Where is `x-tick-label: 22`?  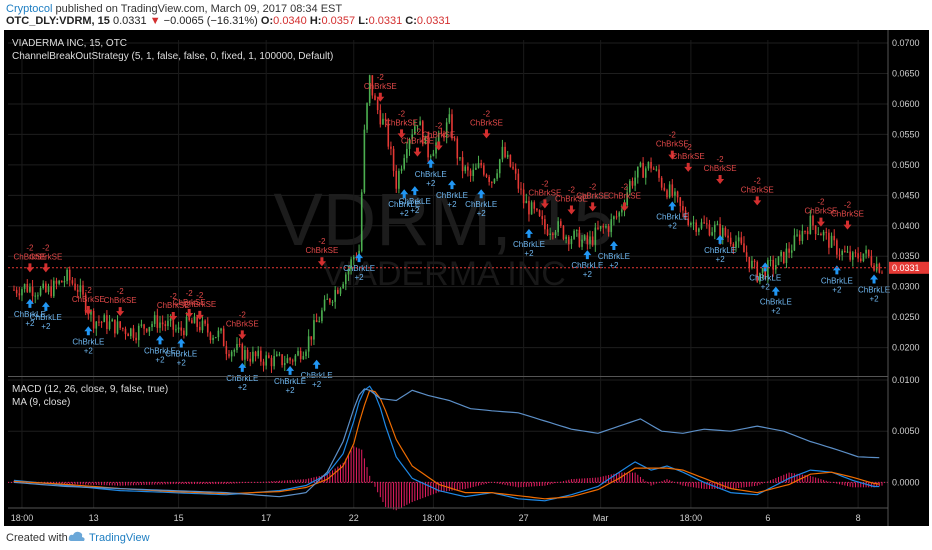 x-tick-label: 22 is located at coordinates (354, 518).